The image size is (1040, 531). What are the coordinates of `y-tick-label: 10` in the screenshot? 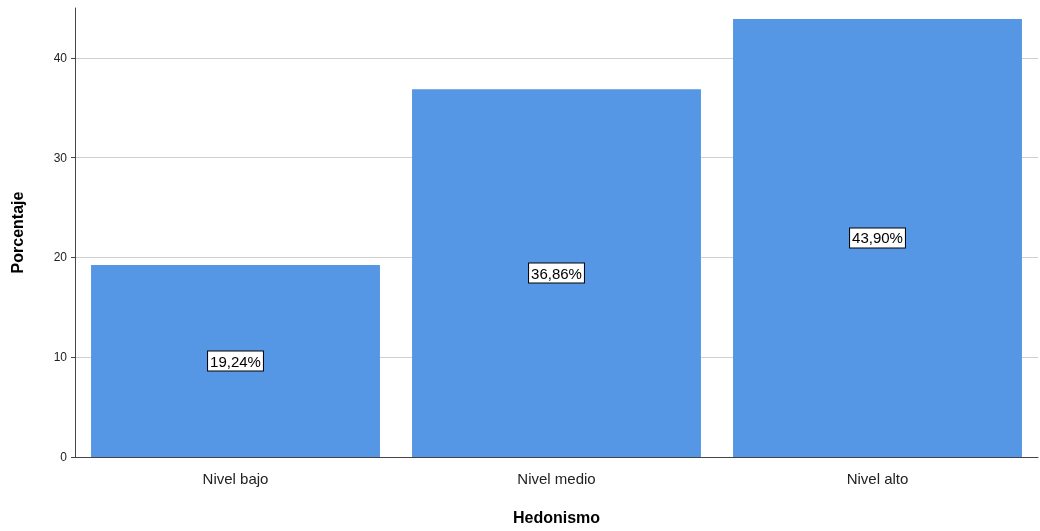 It's located at (60, 357).